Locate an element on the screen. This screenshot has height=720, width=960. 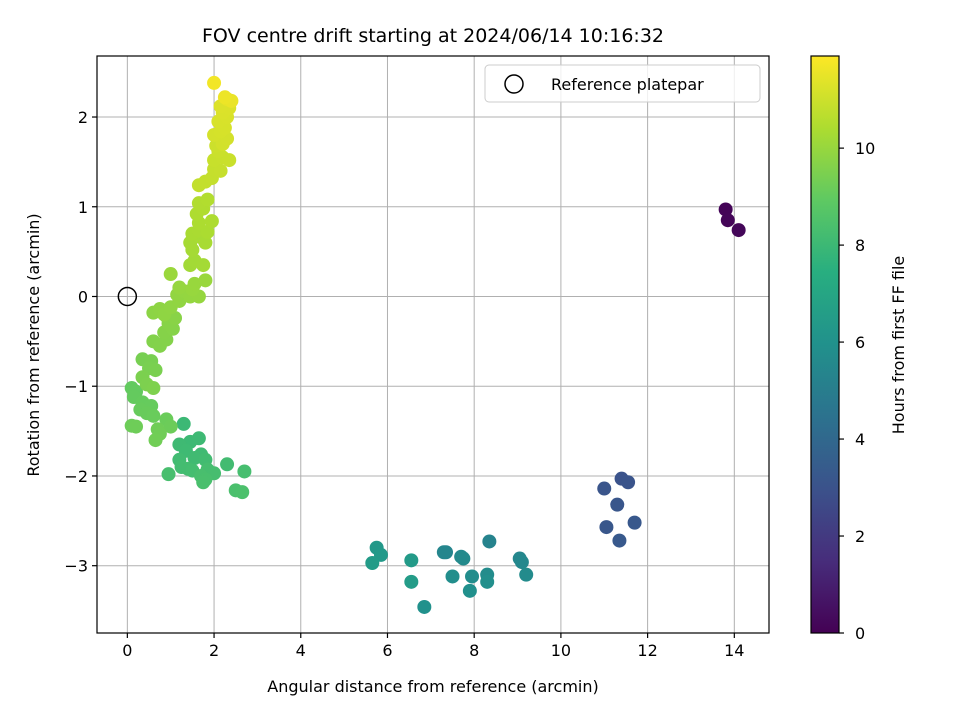
colorbar-tick-label: 6 is located at coordinates (860, 342).